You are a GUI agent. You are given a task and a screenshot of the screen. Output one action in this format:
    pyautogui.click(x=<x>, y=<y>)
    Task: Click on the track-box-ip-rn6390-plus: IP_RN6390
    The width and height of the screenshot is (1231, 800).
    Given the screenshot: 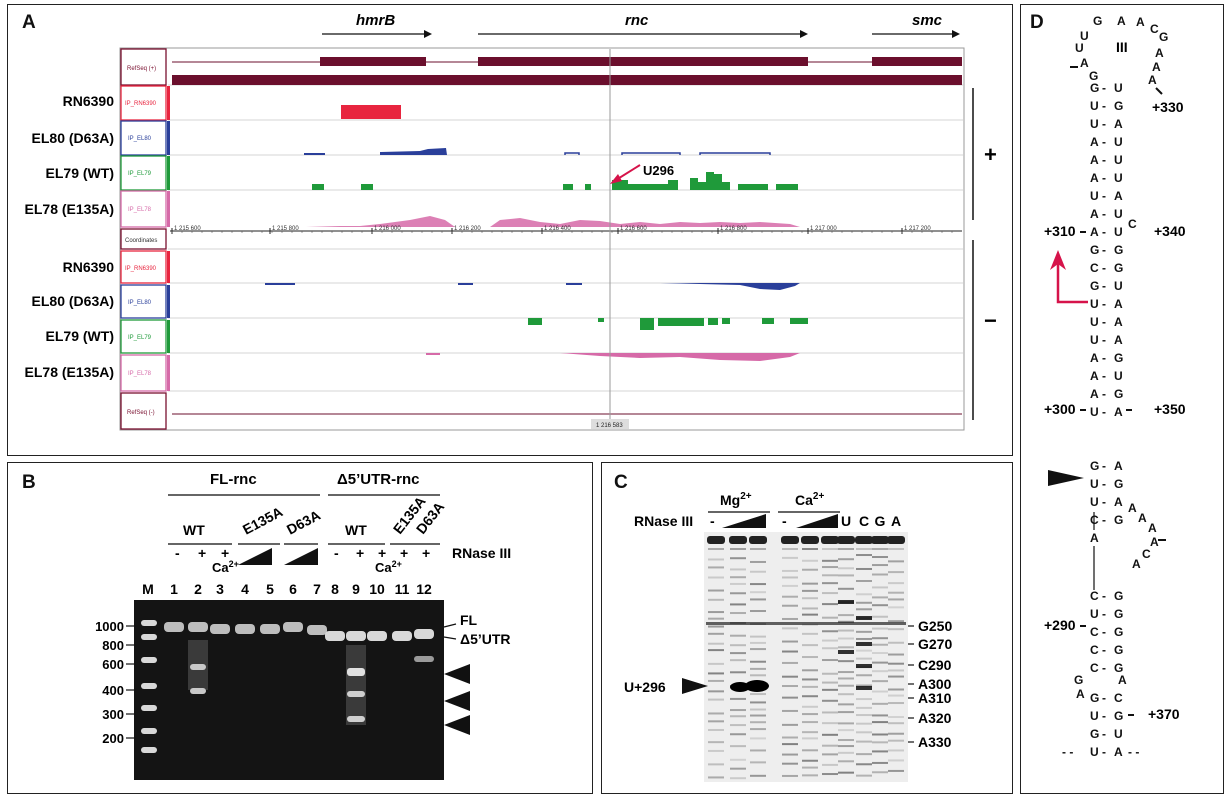 What is the action you would take?
    pyautogui.click(x=141, y=104)
    